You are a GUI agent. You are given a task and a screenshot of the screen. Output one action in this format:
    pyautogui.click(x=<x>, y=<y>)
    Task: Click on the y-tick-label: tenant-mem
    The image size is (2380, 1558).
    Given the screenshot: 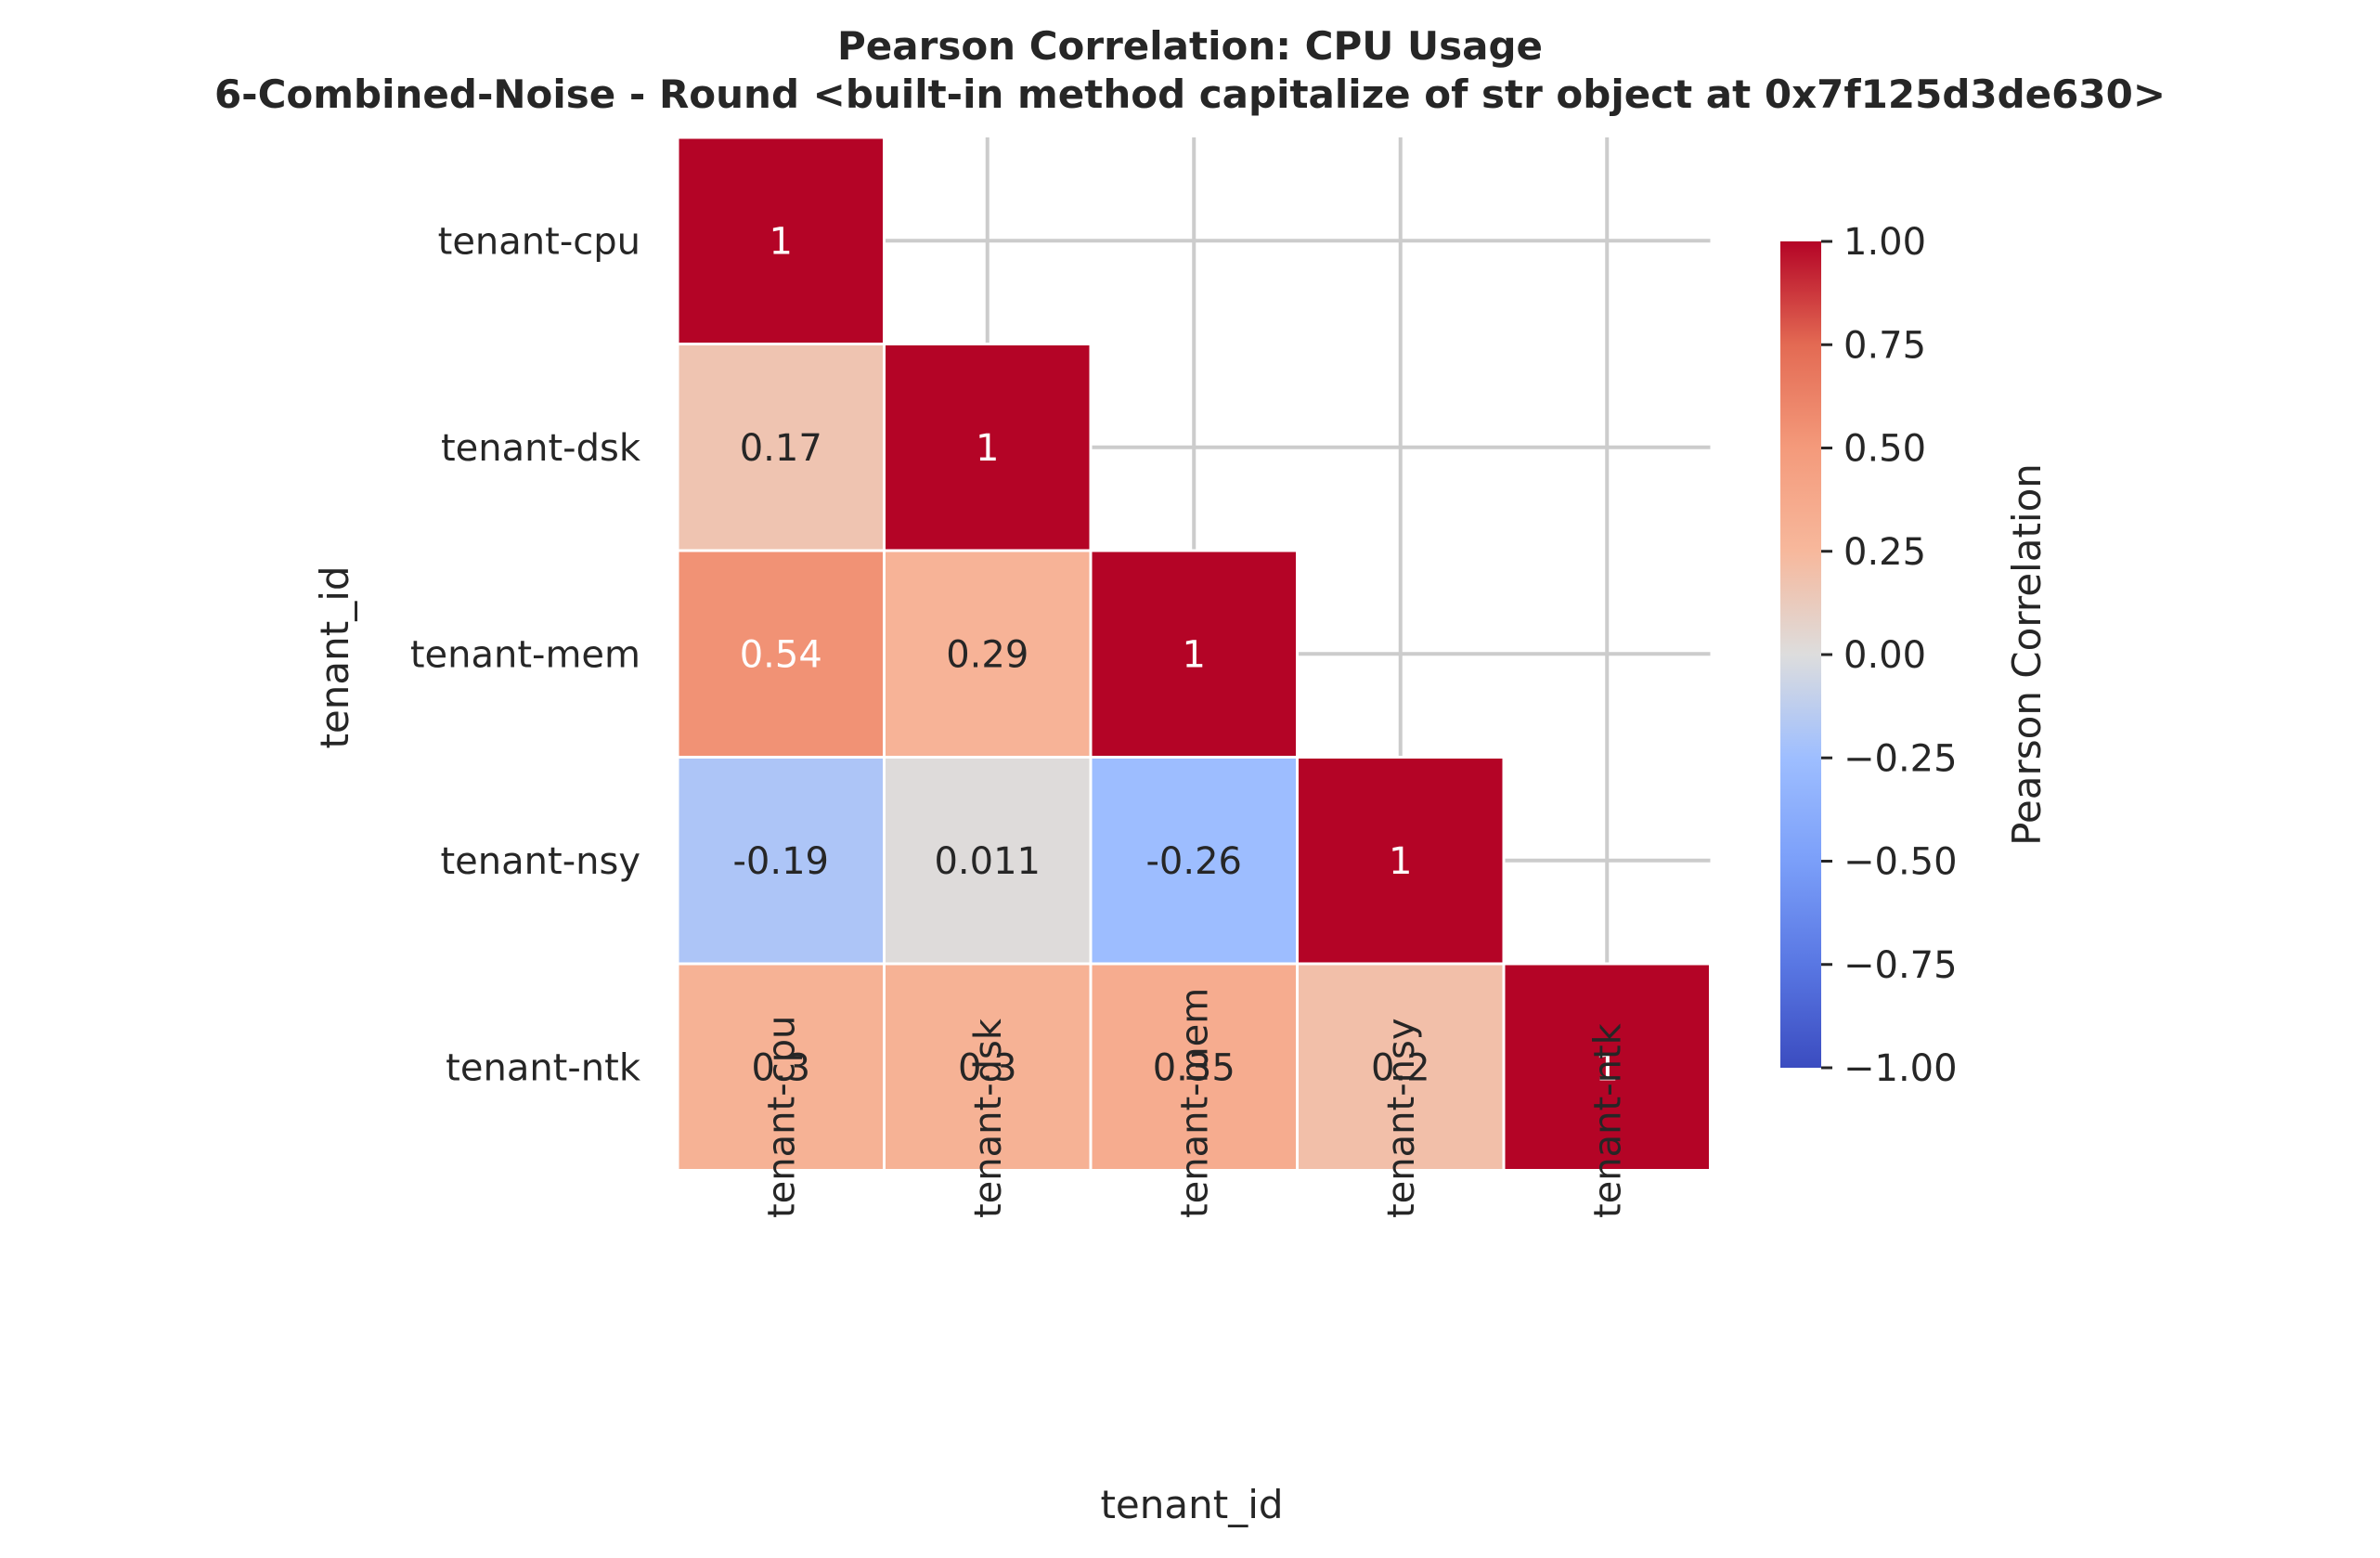 What is the action you would take?
    pyautogui.click(x=525, y=654)
    